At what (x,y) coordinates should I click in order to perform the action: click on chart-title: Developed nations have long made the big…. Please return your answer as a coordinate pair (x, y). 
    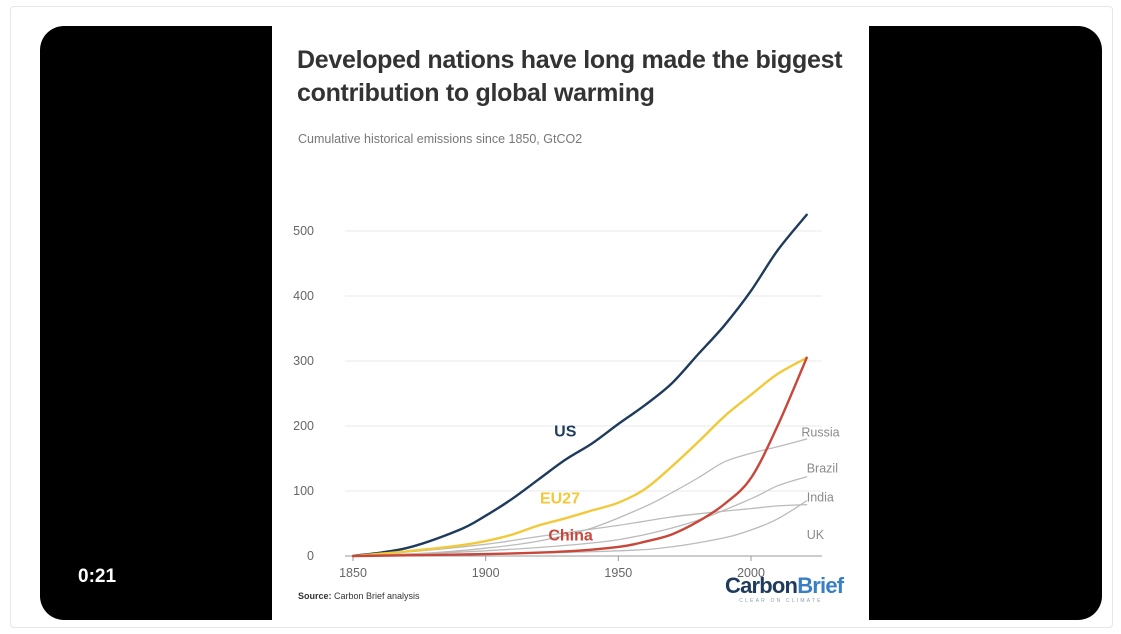
    Looking at the image, I should click on (570, 76).